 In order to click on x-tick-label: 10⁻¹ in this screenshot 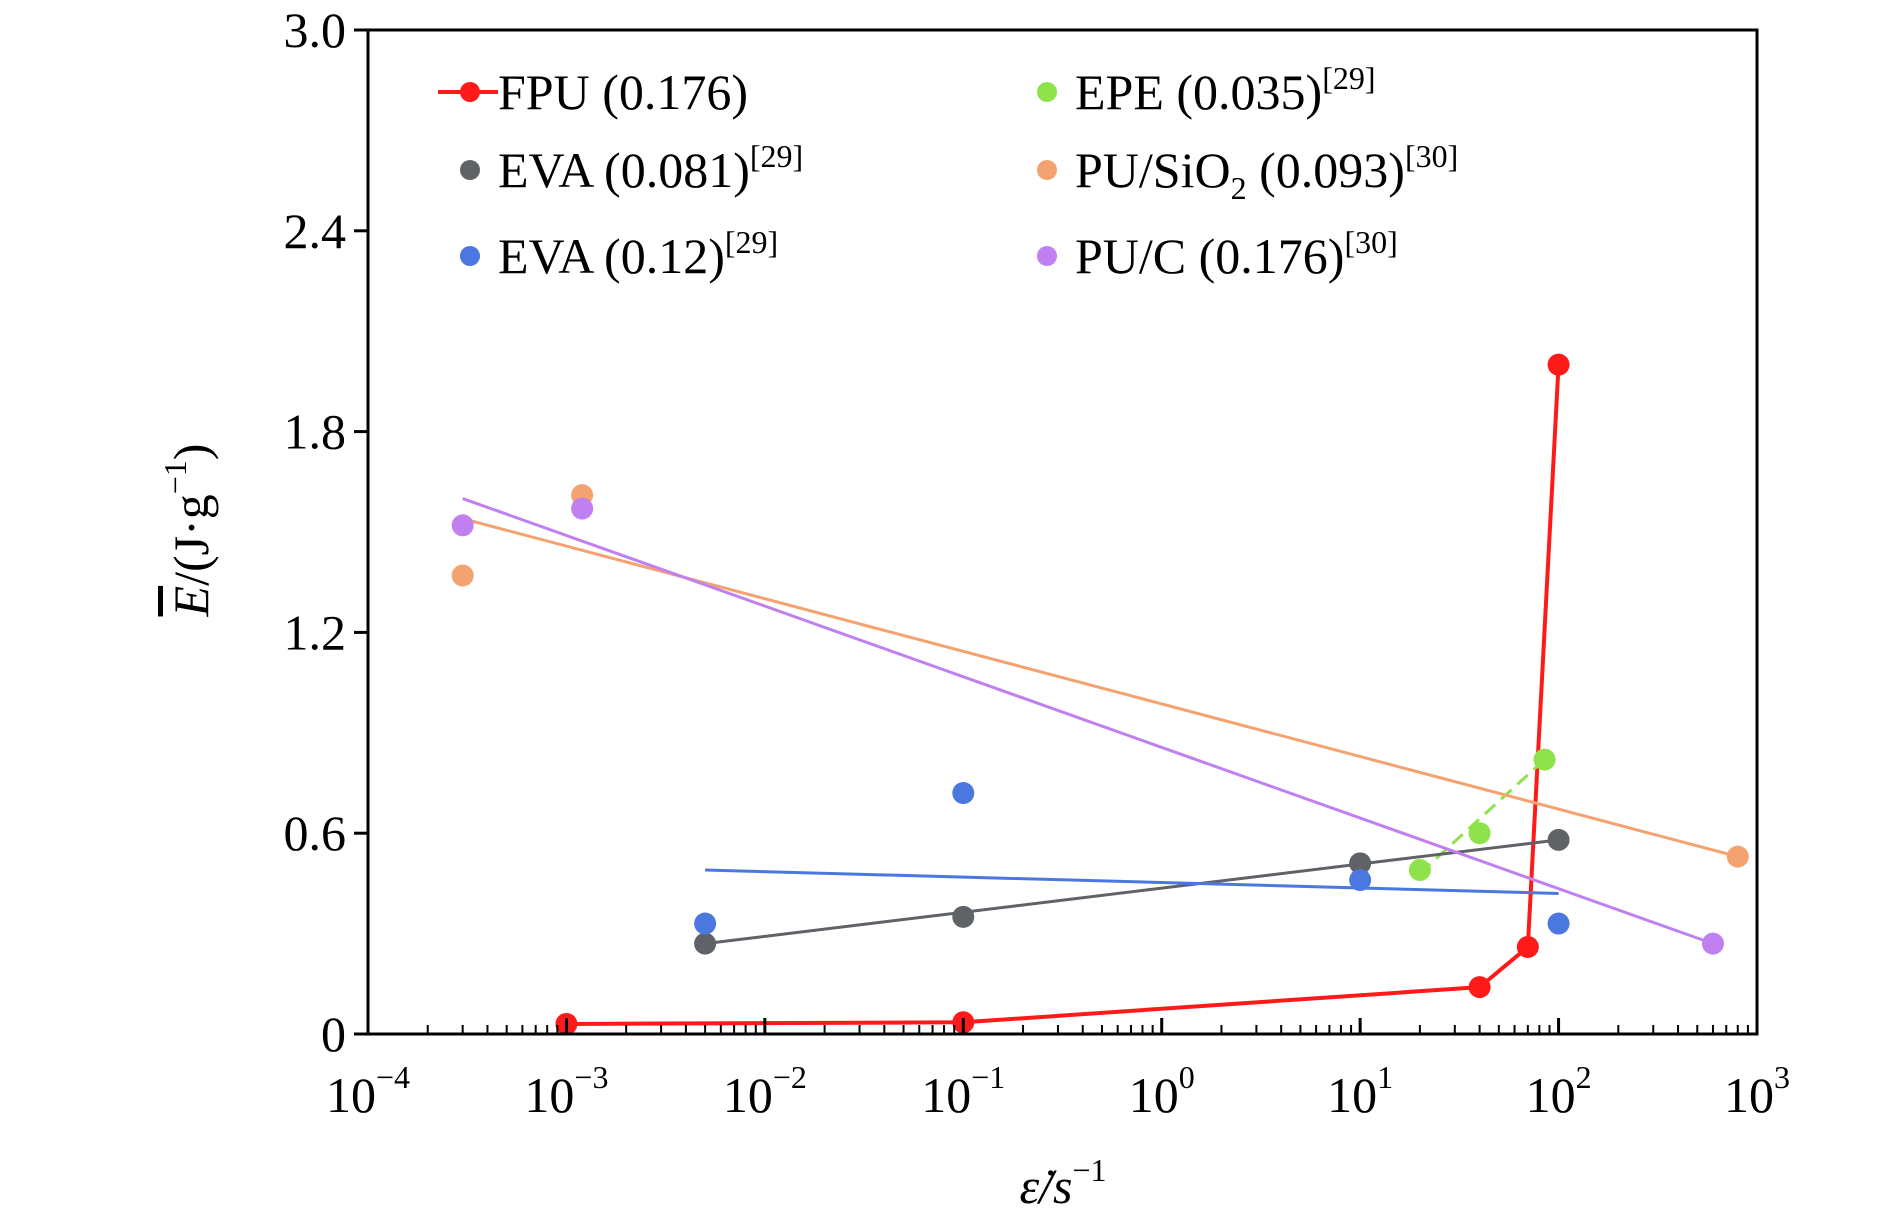, I will do `click(963, 1091)`.